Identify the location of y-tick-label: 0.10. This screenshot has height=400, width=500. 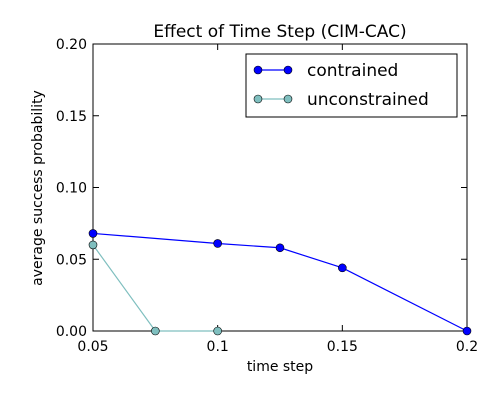
(71, 189).